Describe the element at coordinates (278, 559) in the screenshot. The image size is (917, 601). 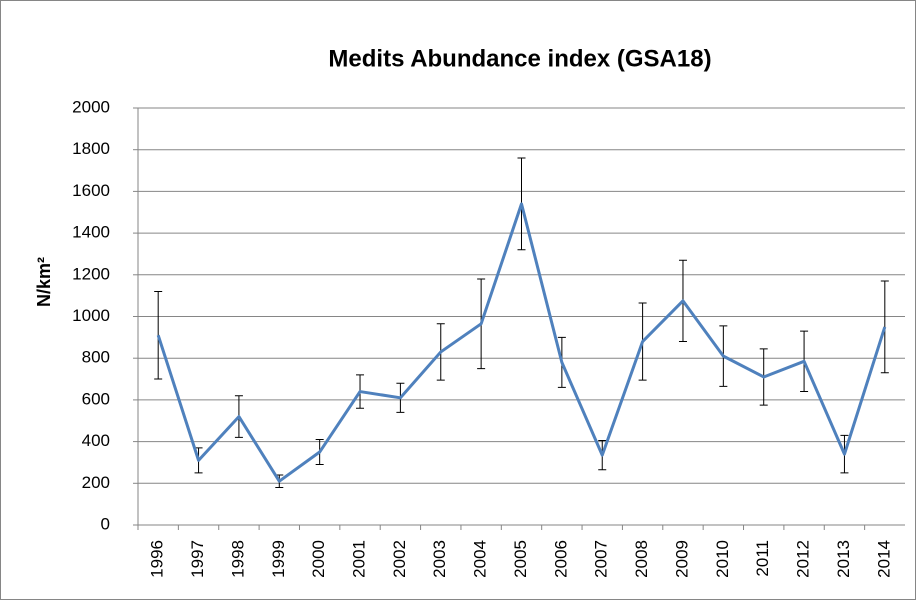
I see `x-tick-label: 1999` at that location.